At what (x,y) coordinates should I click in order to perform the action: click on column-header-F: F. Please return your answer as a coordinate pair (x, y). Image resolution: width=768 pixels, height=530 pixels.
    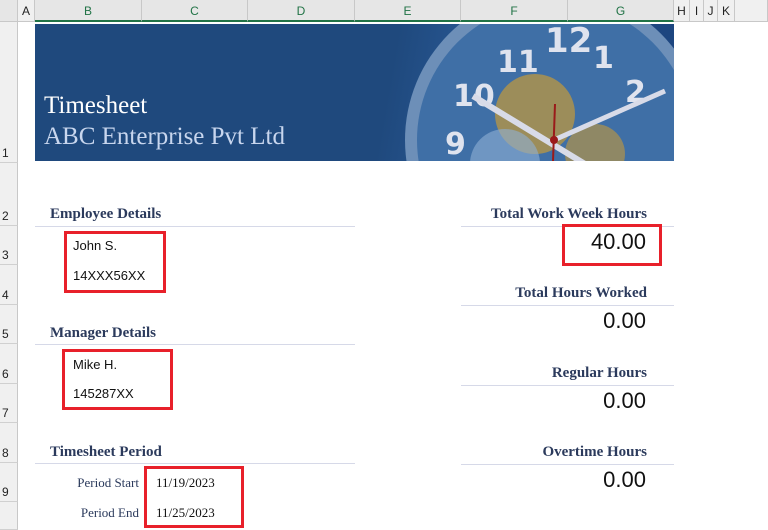
    Looking at the image, I should click on (514, 11).